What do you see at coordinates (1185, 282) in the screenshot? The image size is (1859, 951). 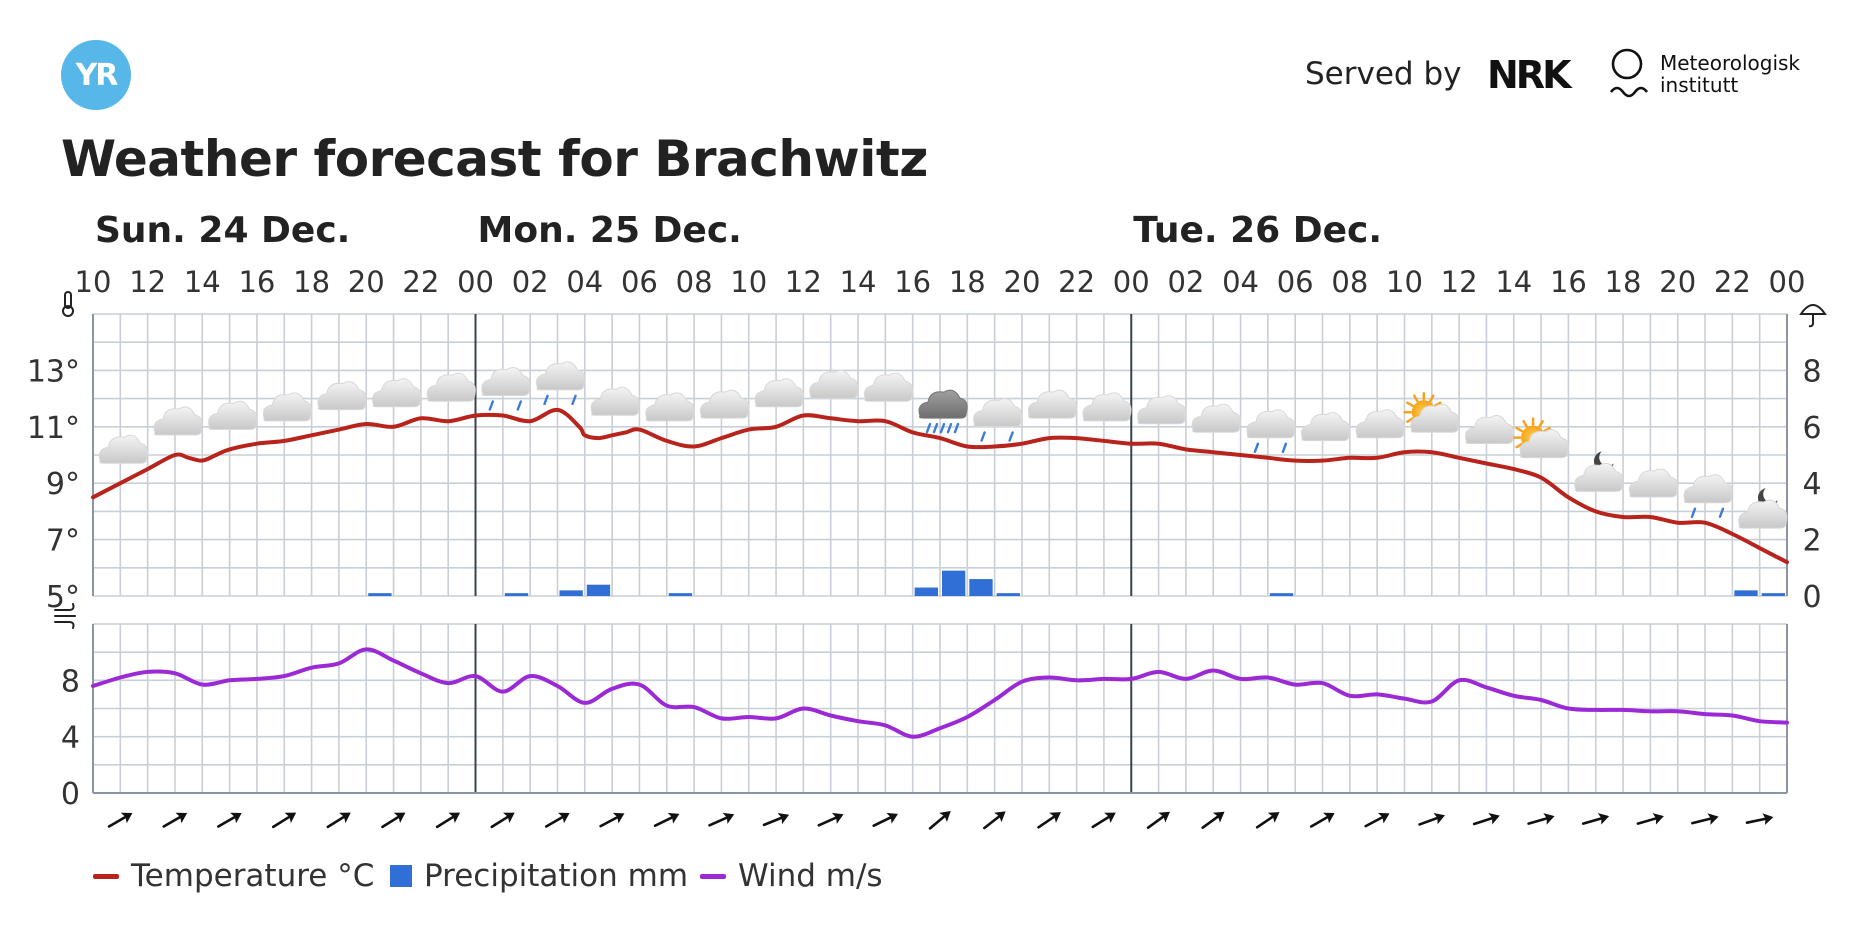 I see `hour-tick-label: 02` at bounding box center [1185, 282].